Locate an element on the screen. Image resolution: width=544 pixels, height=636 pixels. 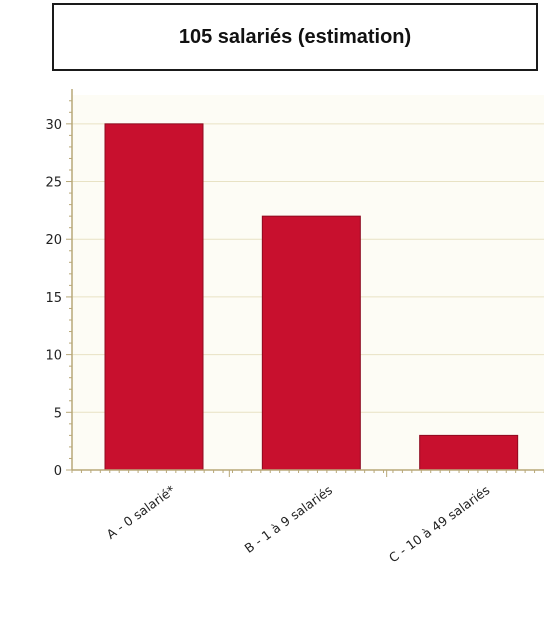
y-tick-label: 10 is located at coordinates (53, 356).